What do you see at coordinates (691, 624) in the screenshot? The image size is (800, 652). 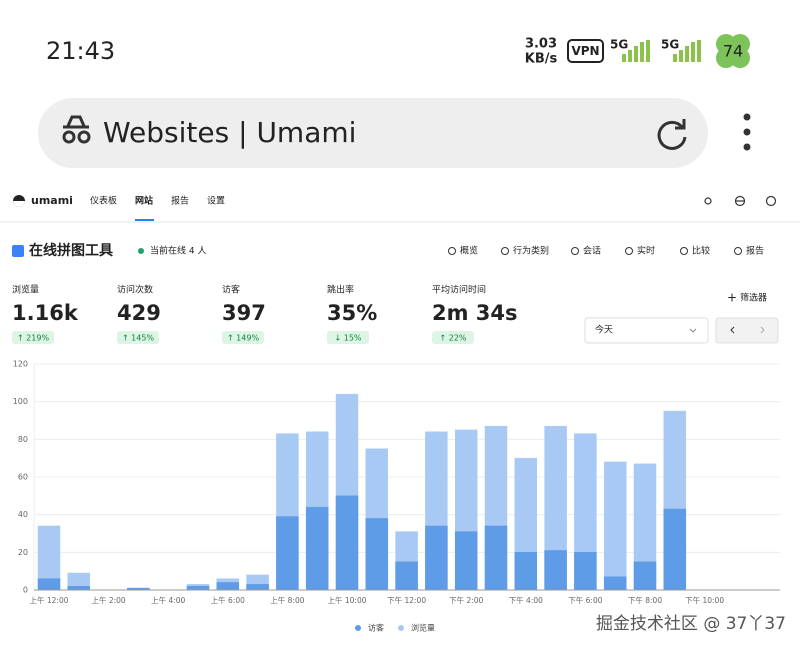 I see `watermark: 掘金技术社区 @ 37丫37` at bounding box center [691, 624].